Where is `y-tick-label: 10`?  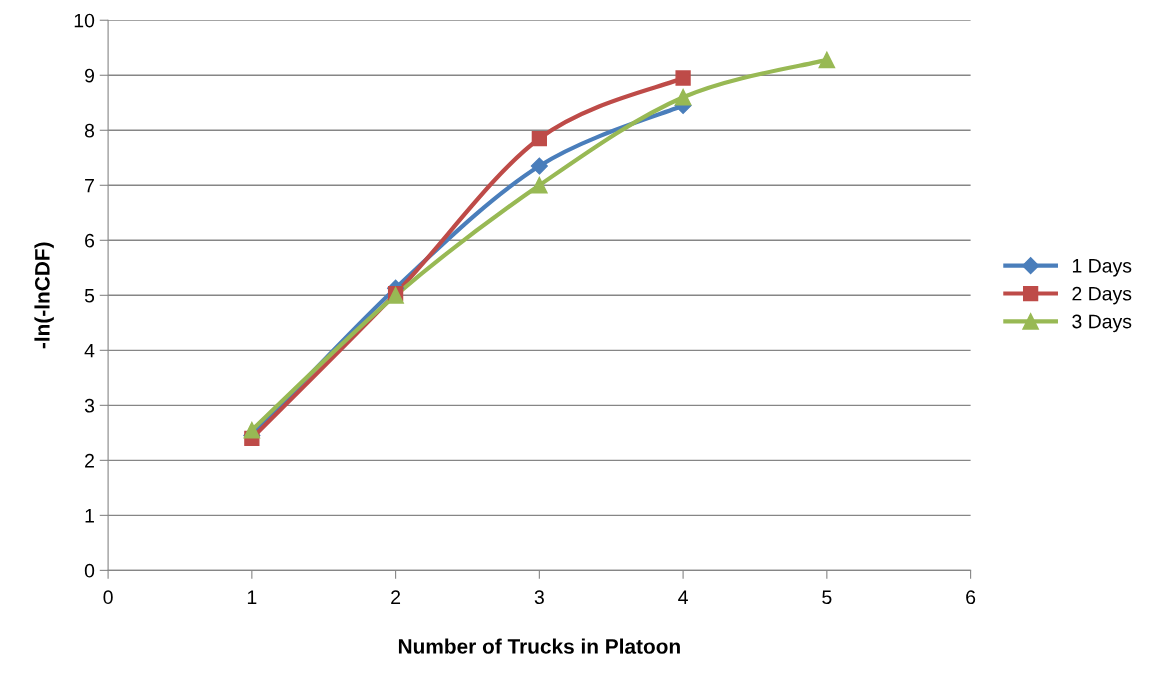 y-tick-label: 10 is located at coordinates (84, 20).